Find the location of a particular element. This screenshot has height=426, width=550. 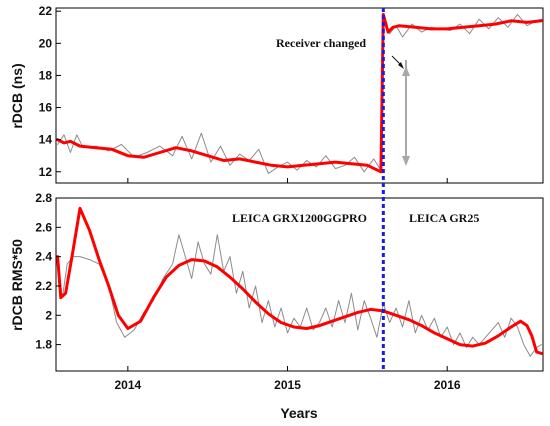

top-y-tick-label: 16 is located at coordinates (46, 108).